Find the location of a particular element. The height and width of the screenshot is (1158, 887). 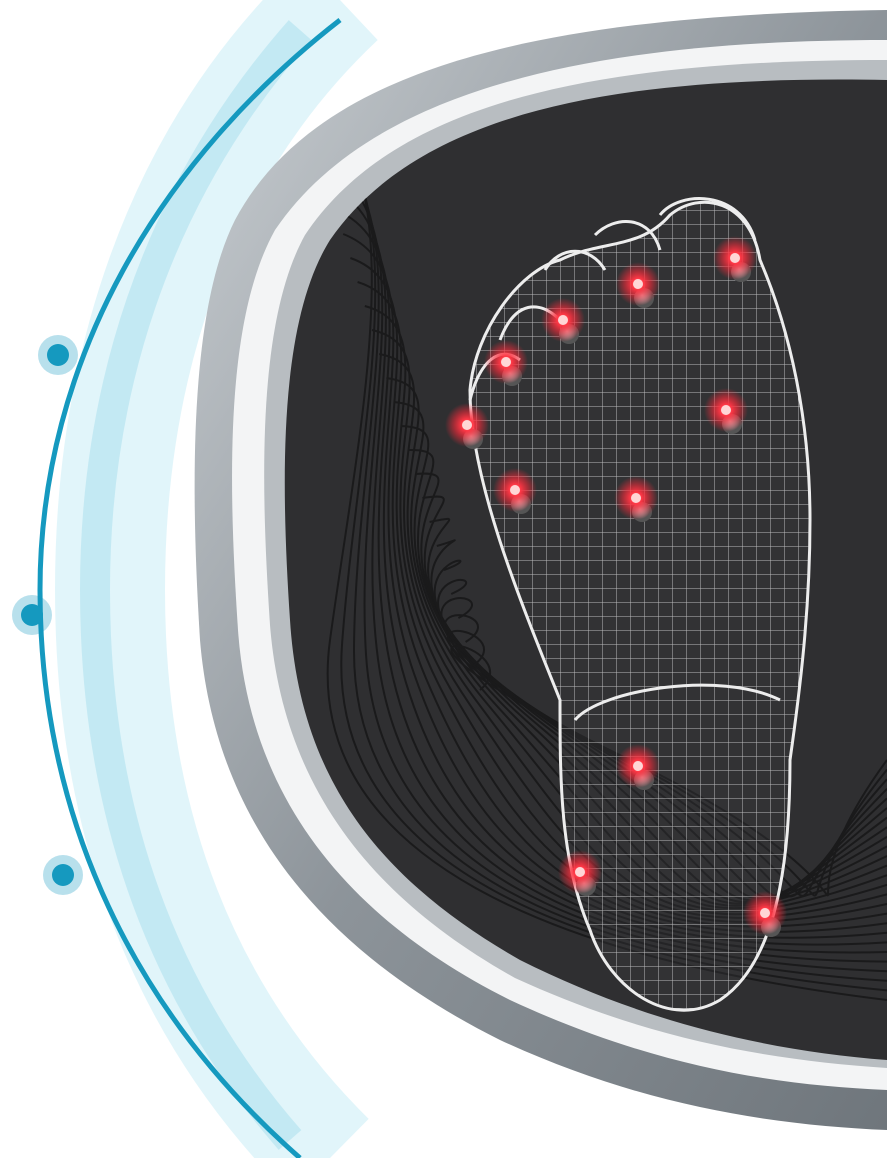

timeline-dot-top-icon is located at coordinates (58, 355).